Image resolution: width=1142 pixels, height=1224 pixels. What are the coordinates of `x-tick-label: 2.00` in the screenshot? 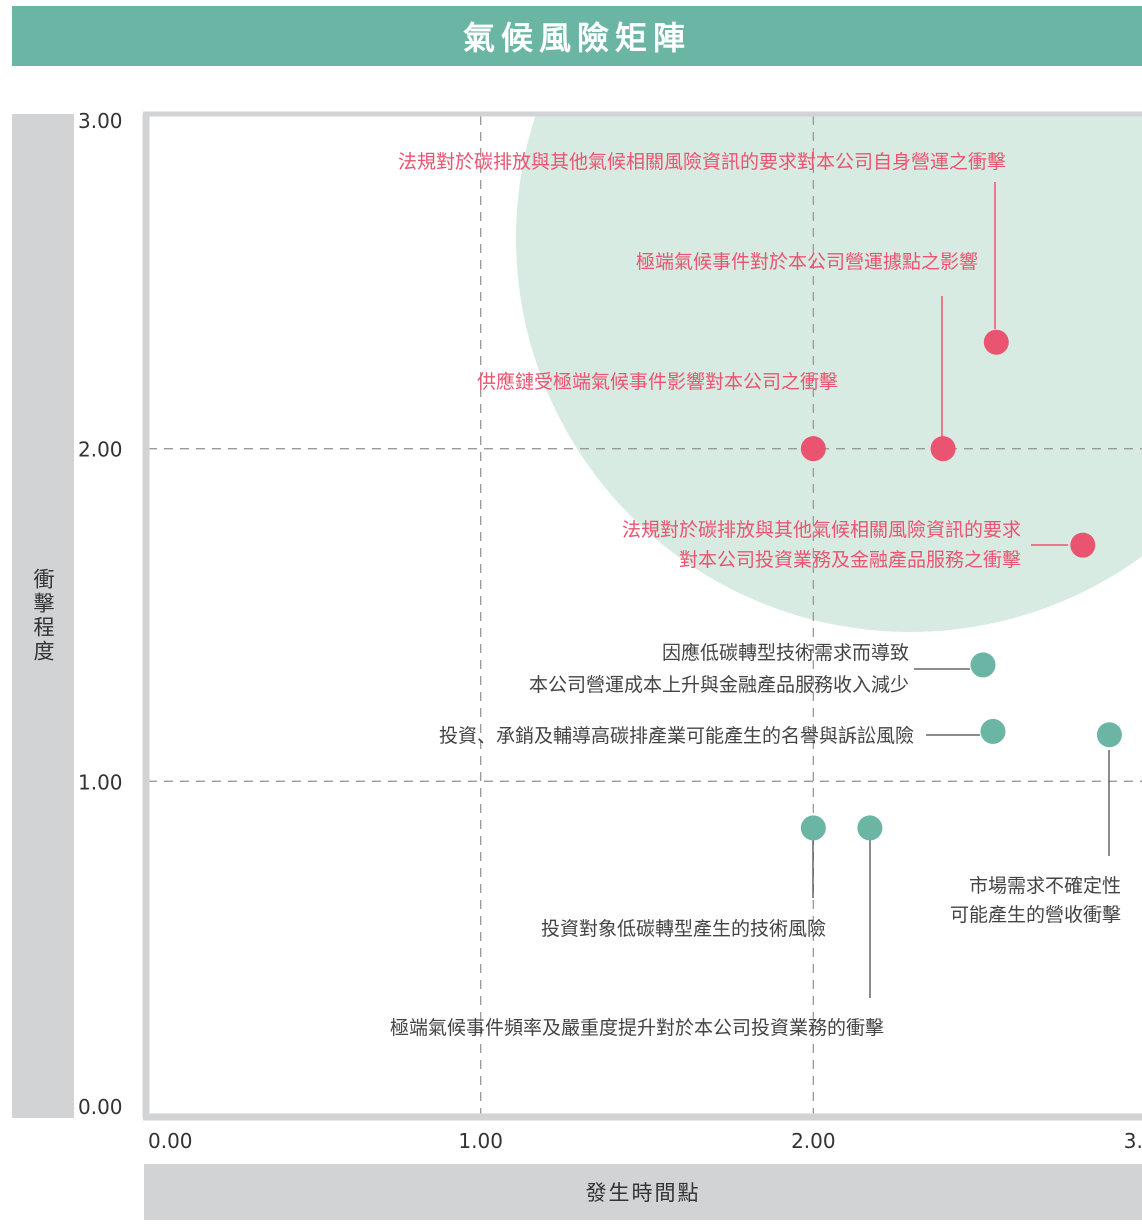 It's located at (813, 1141).